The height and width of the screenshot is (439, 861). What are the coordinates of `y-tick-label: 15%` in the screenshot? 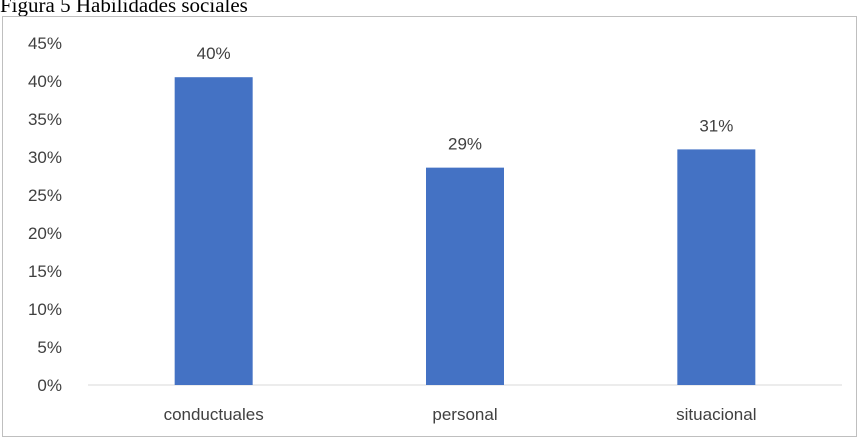 It's located at (45, 271).